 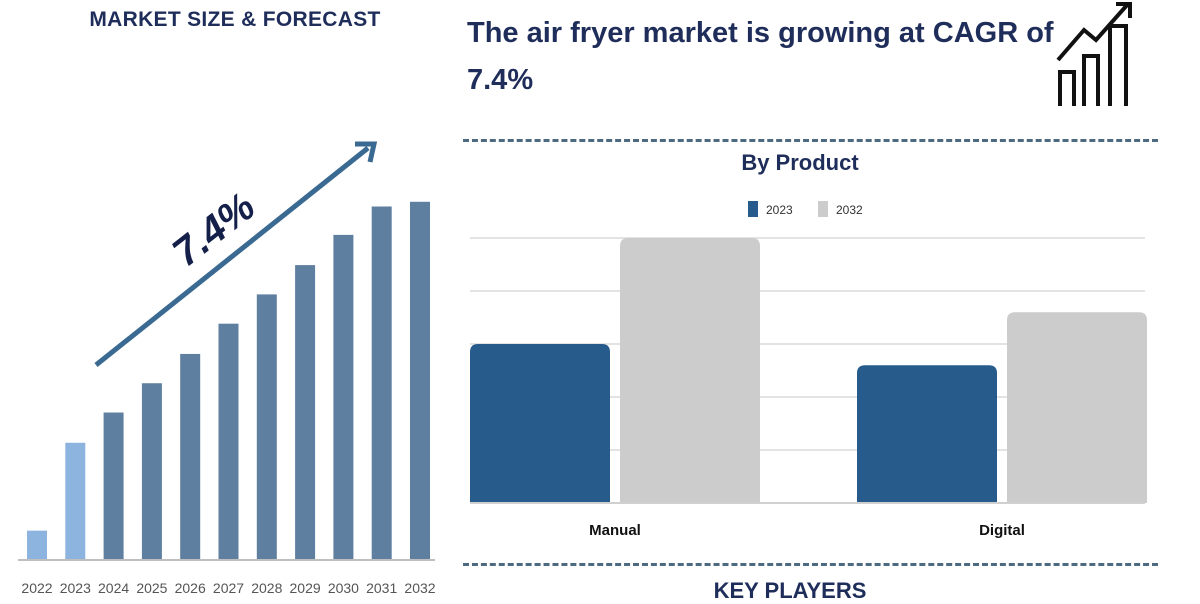 What do you see at coordinates (381, 588) in the screenshot?
I see `year-label: 2031` at bounding box center [381, 588].